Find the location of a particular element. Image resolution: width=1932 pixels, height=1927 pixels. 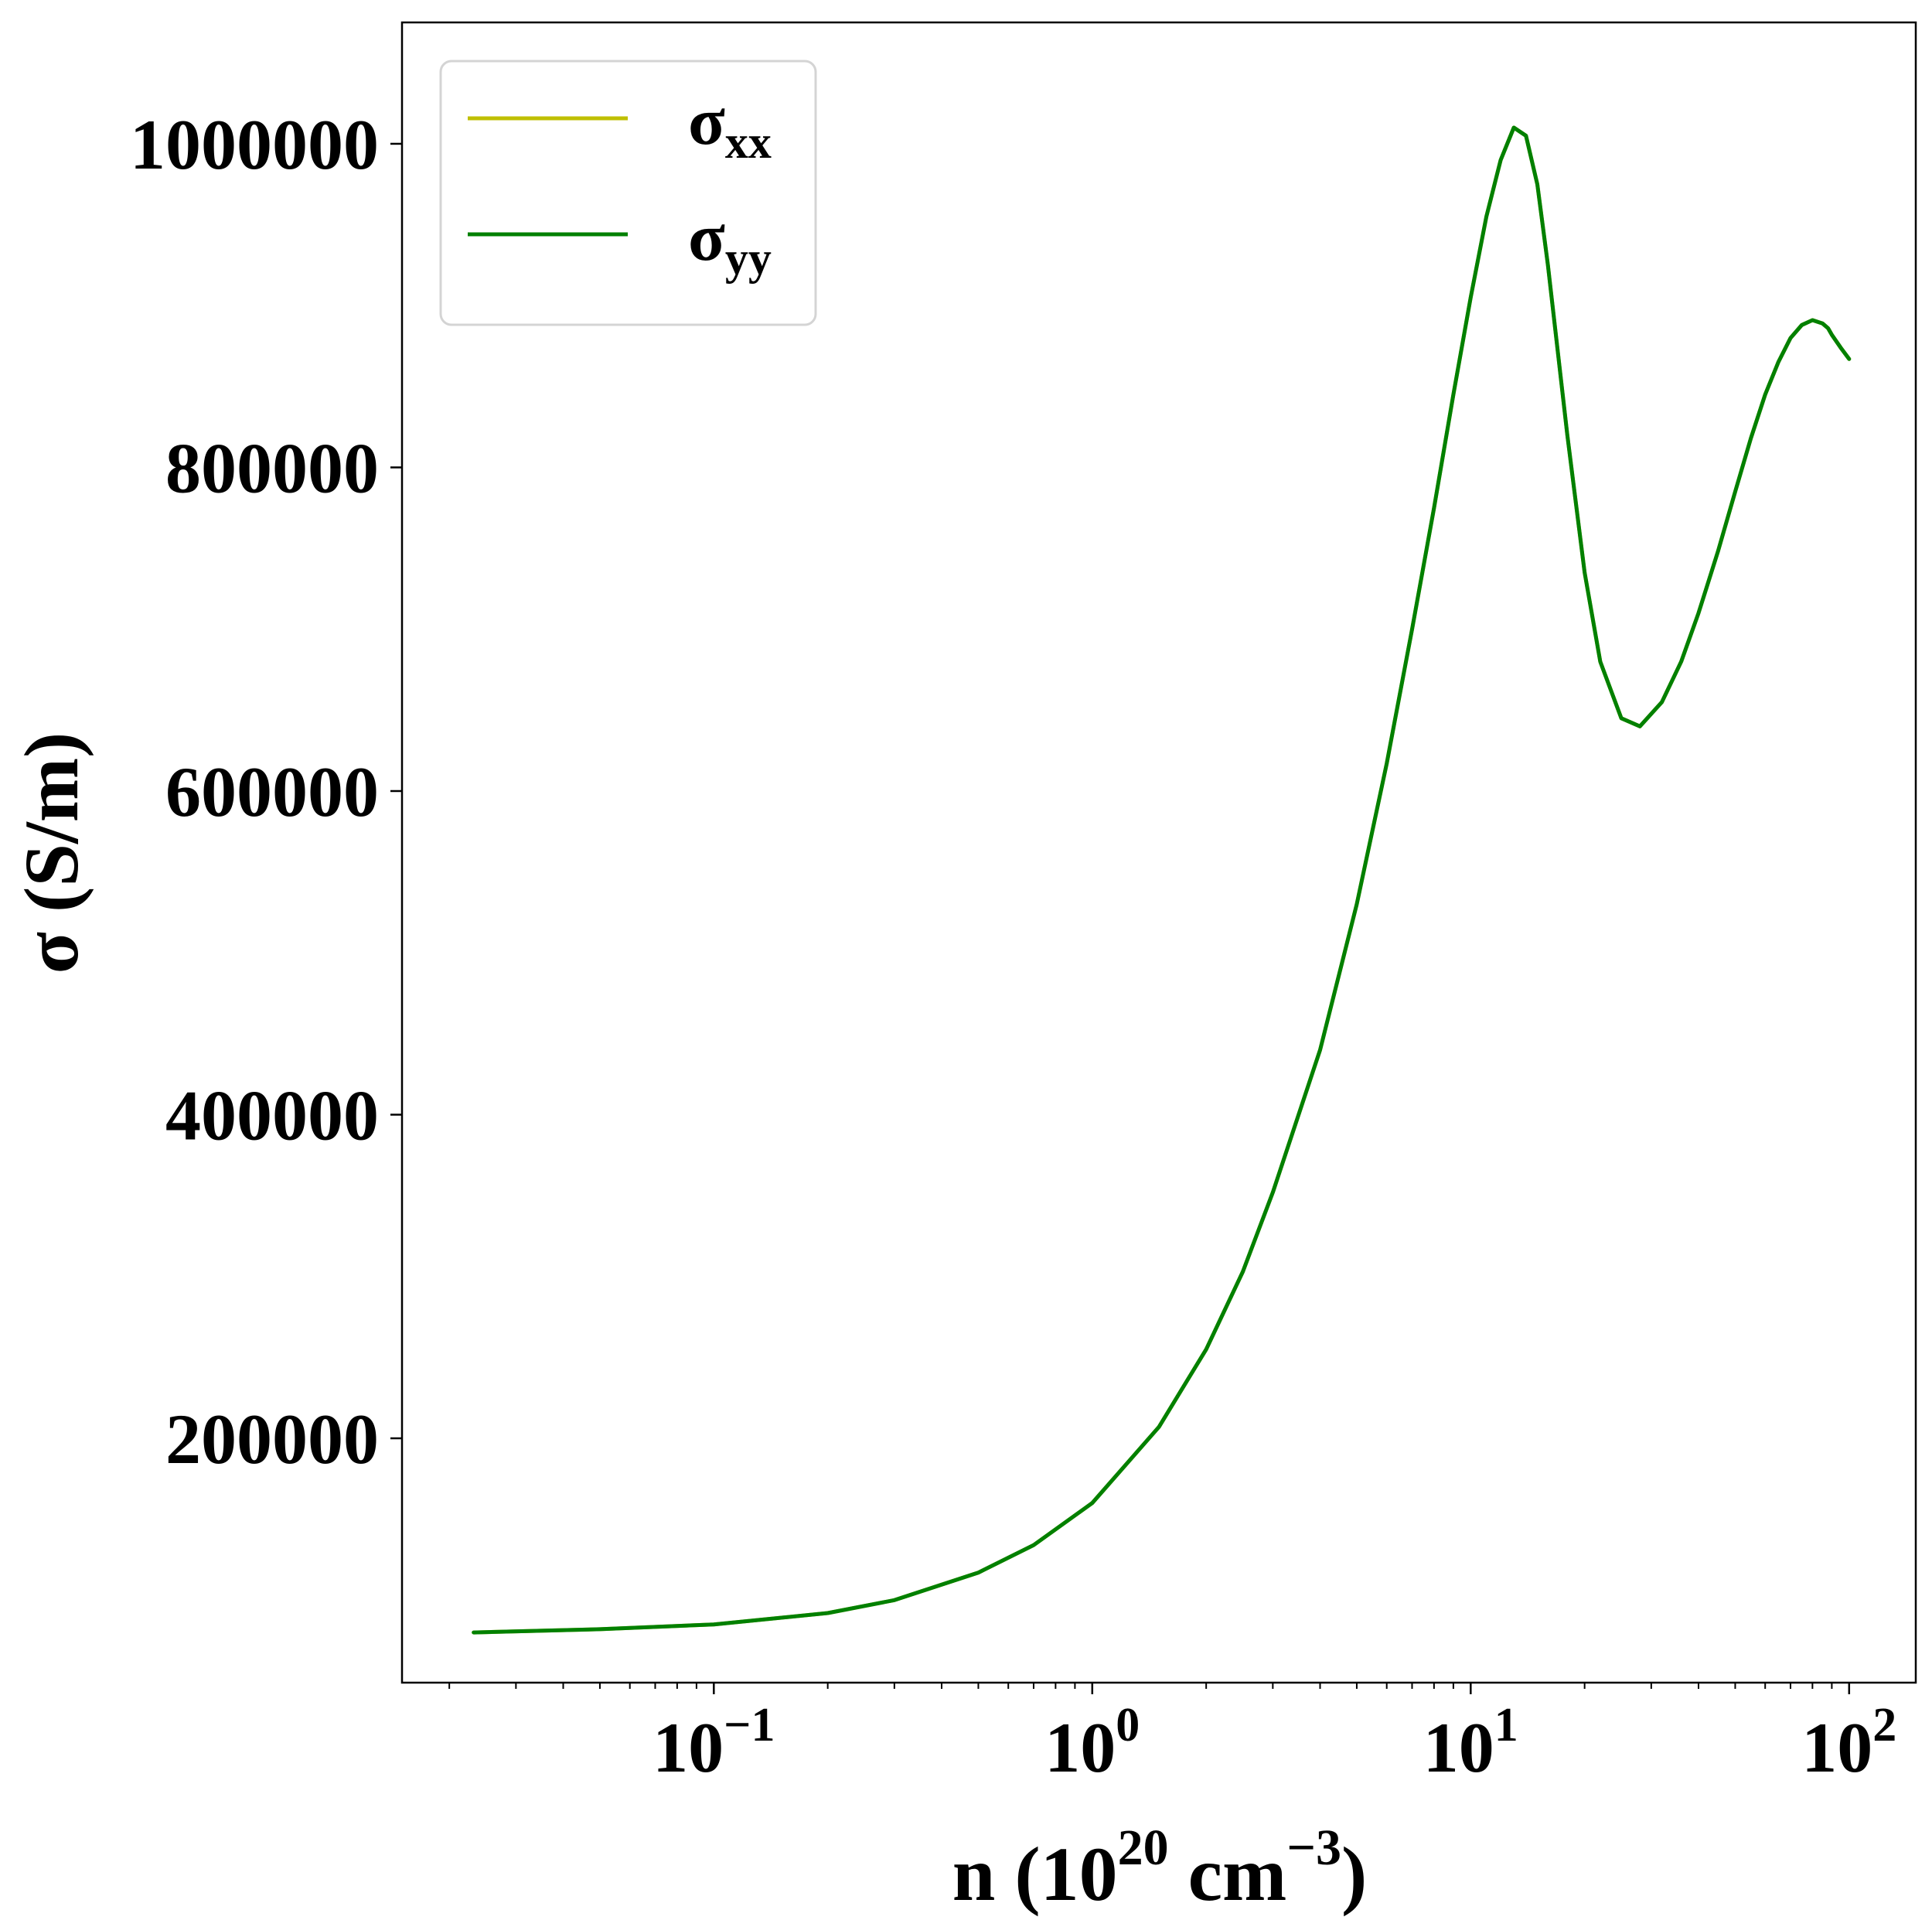

legend-label-sigma-xx: σxx is located at coordinates (730, 126).